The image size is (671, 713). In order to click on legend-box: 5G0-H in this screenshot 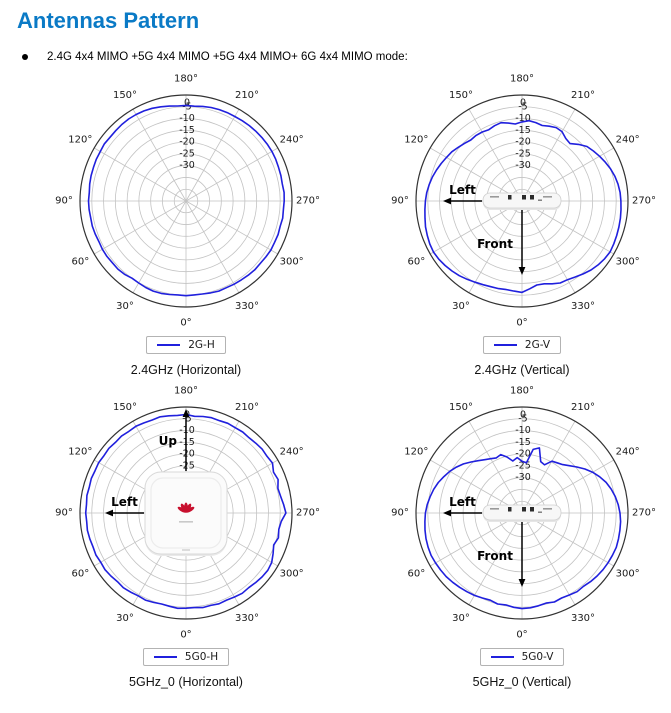, I will do `click(186, 657)`.